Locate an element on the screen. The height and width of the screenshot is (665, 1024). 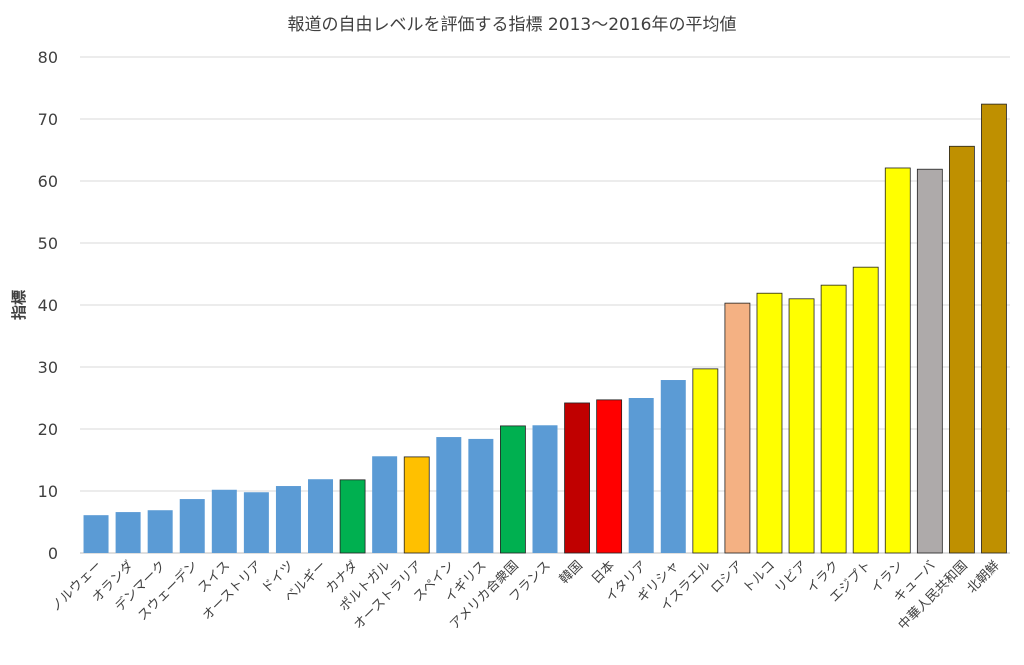
y-tick-label: 80 is located at coordinates (48, 57).